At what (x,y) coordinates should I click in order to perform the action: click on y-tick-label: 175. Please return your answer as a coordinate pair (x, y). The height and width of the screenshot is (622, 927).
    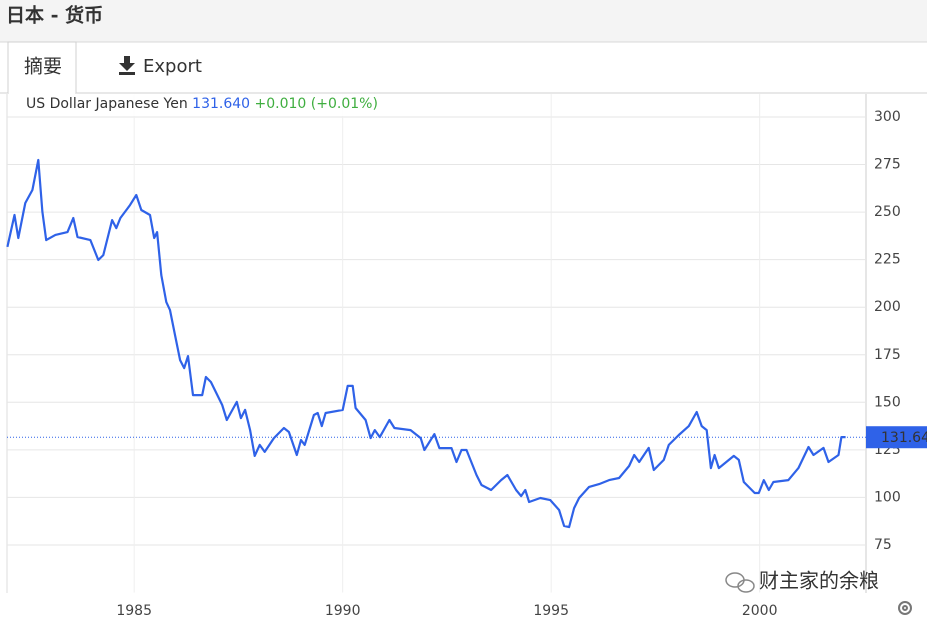
    Looking at the image, I should click on (887, 355).